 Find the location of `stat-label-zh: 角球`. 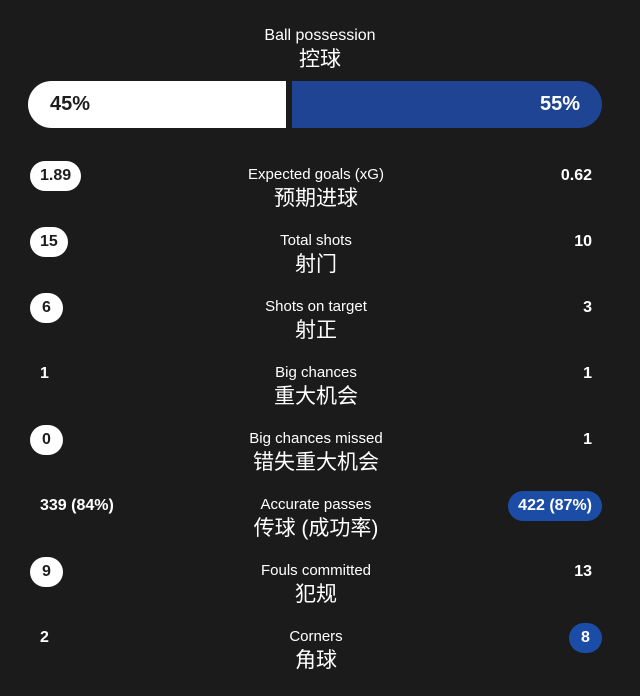

stat-label-zh: 角球 is located at coordinates (316, 660).